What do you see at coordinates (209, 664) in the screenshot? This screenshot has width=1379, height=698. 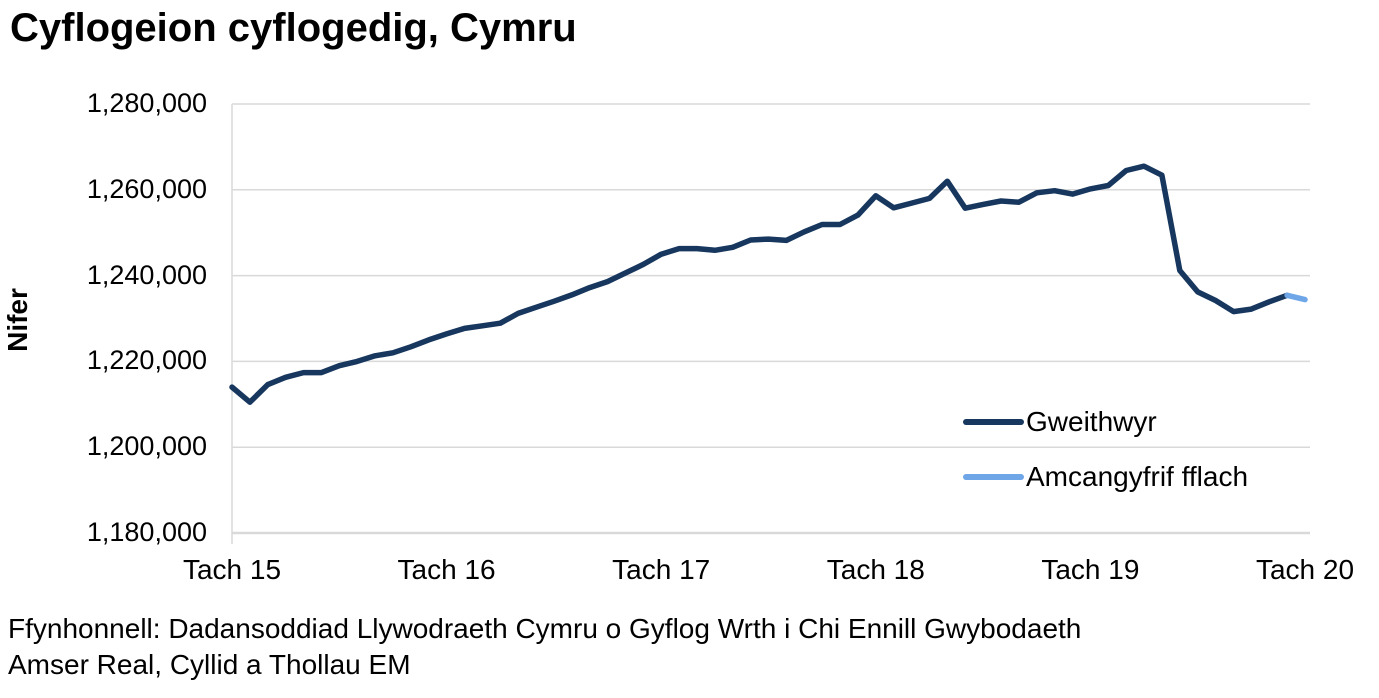 I see `source-text-line2: Amser Real, Cyllid a Thollau EM` at bounding box center [209, 664].